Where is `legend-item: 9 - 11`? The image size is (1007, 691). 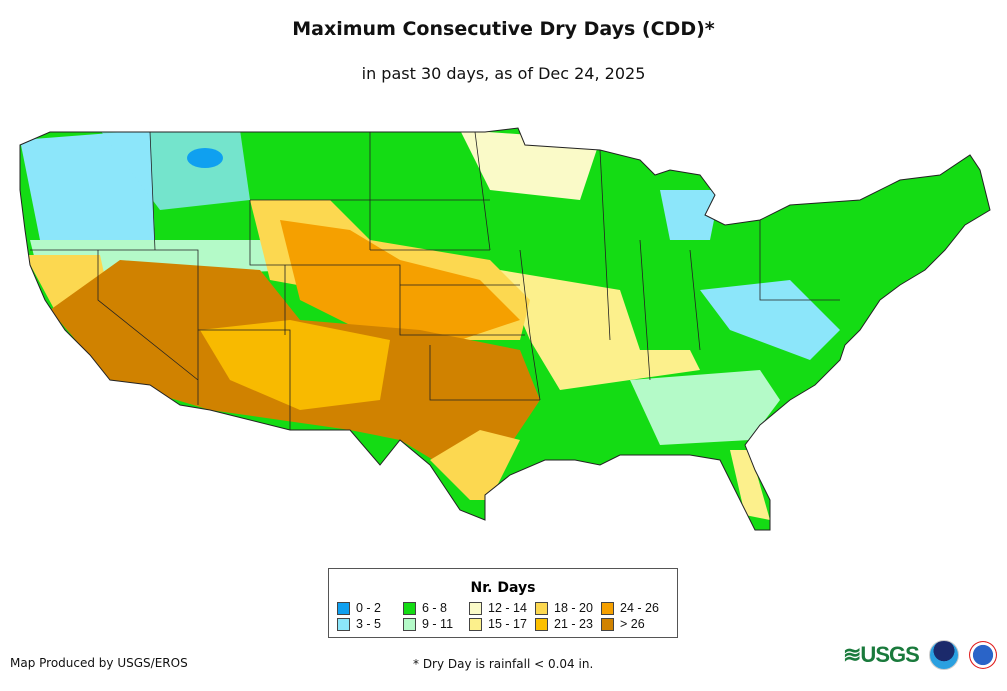 legend-item: 9 - 11 is located at coordinates (436, 624).